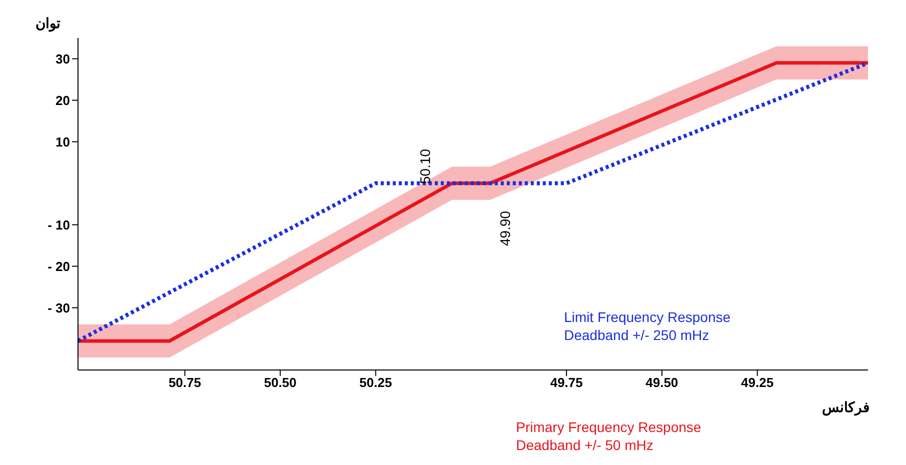  I want to click on annotation: Limit Frequency Response Deadband +/- 250 mHz, so click(647, 326).